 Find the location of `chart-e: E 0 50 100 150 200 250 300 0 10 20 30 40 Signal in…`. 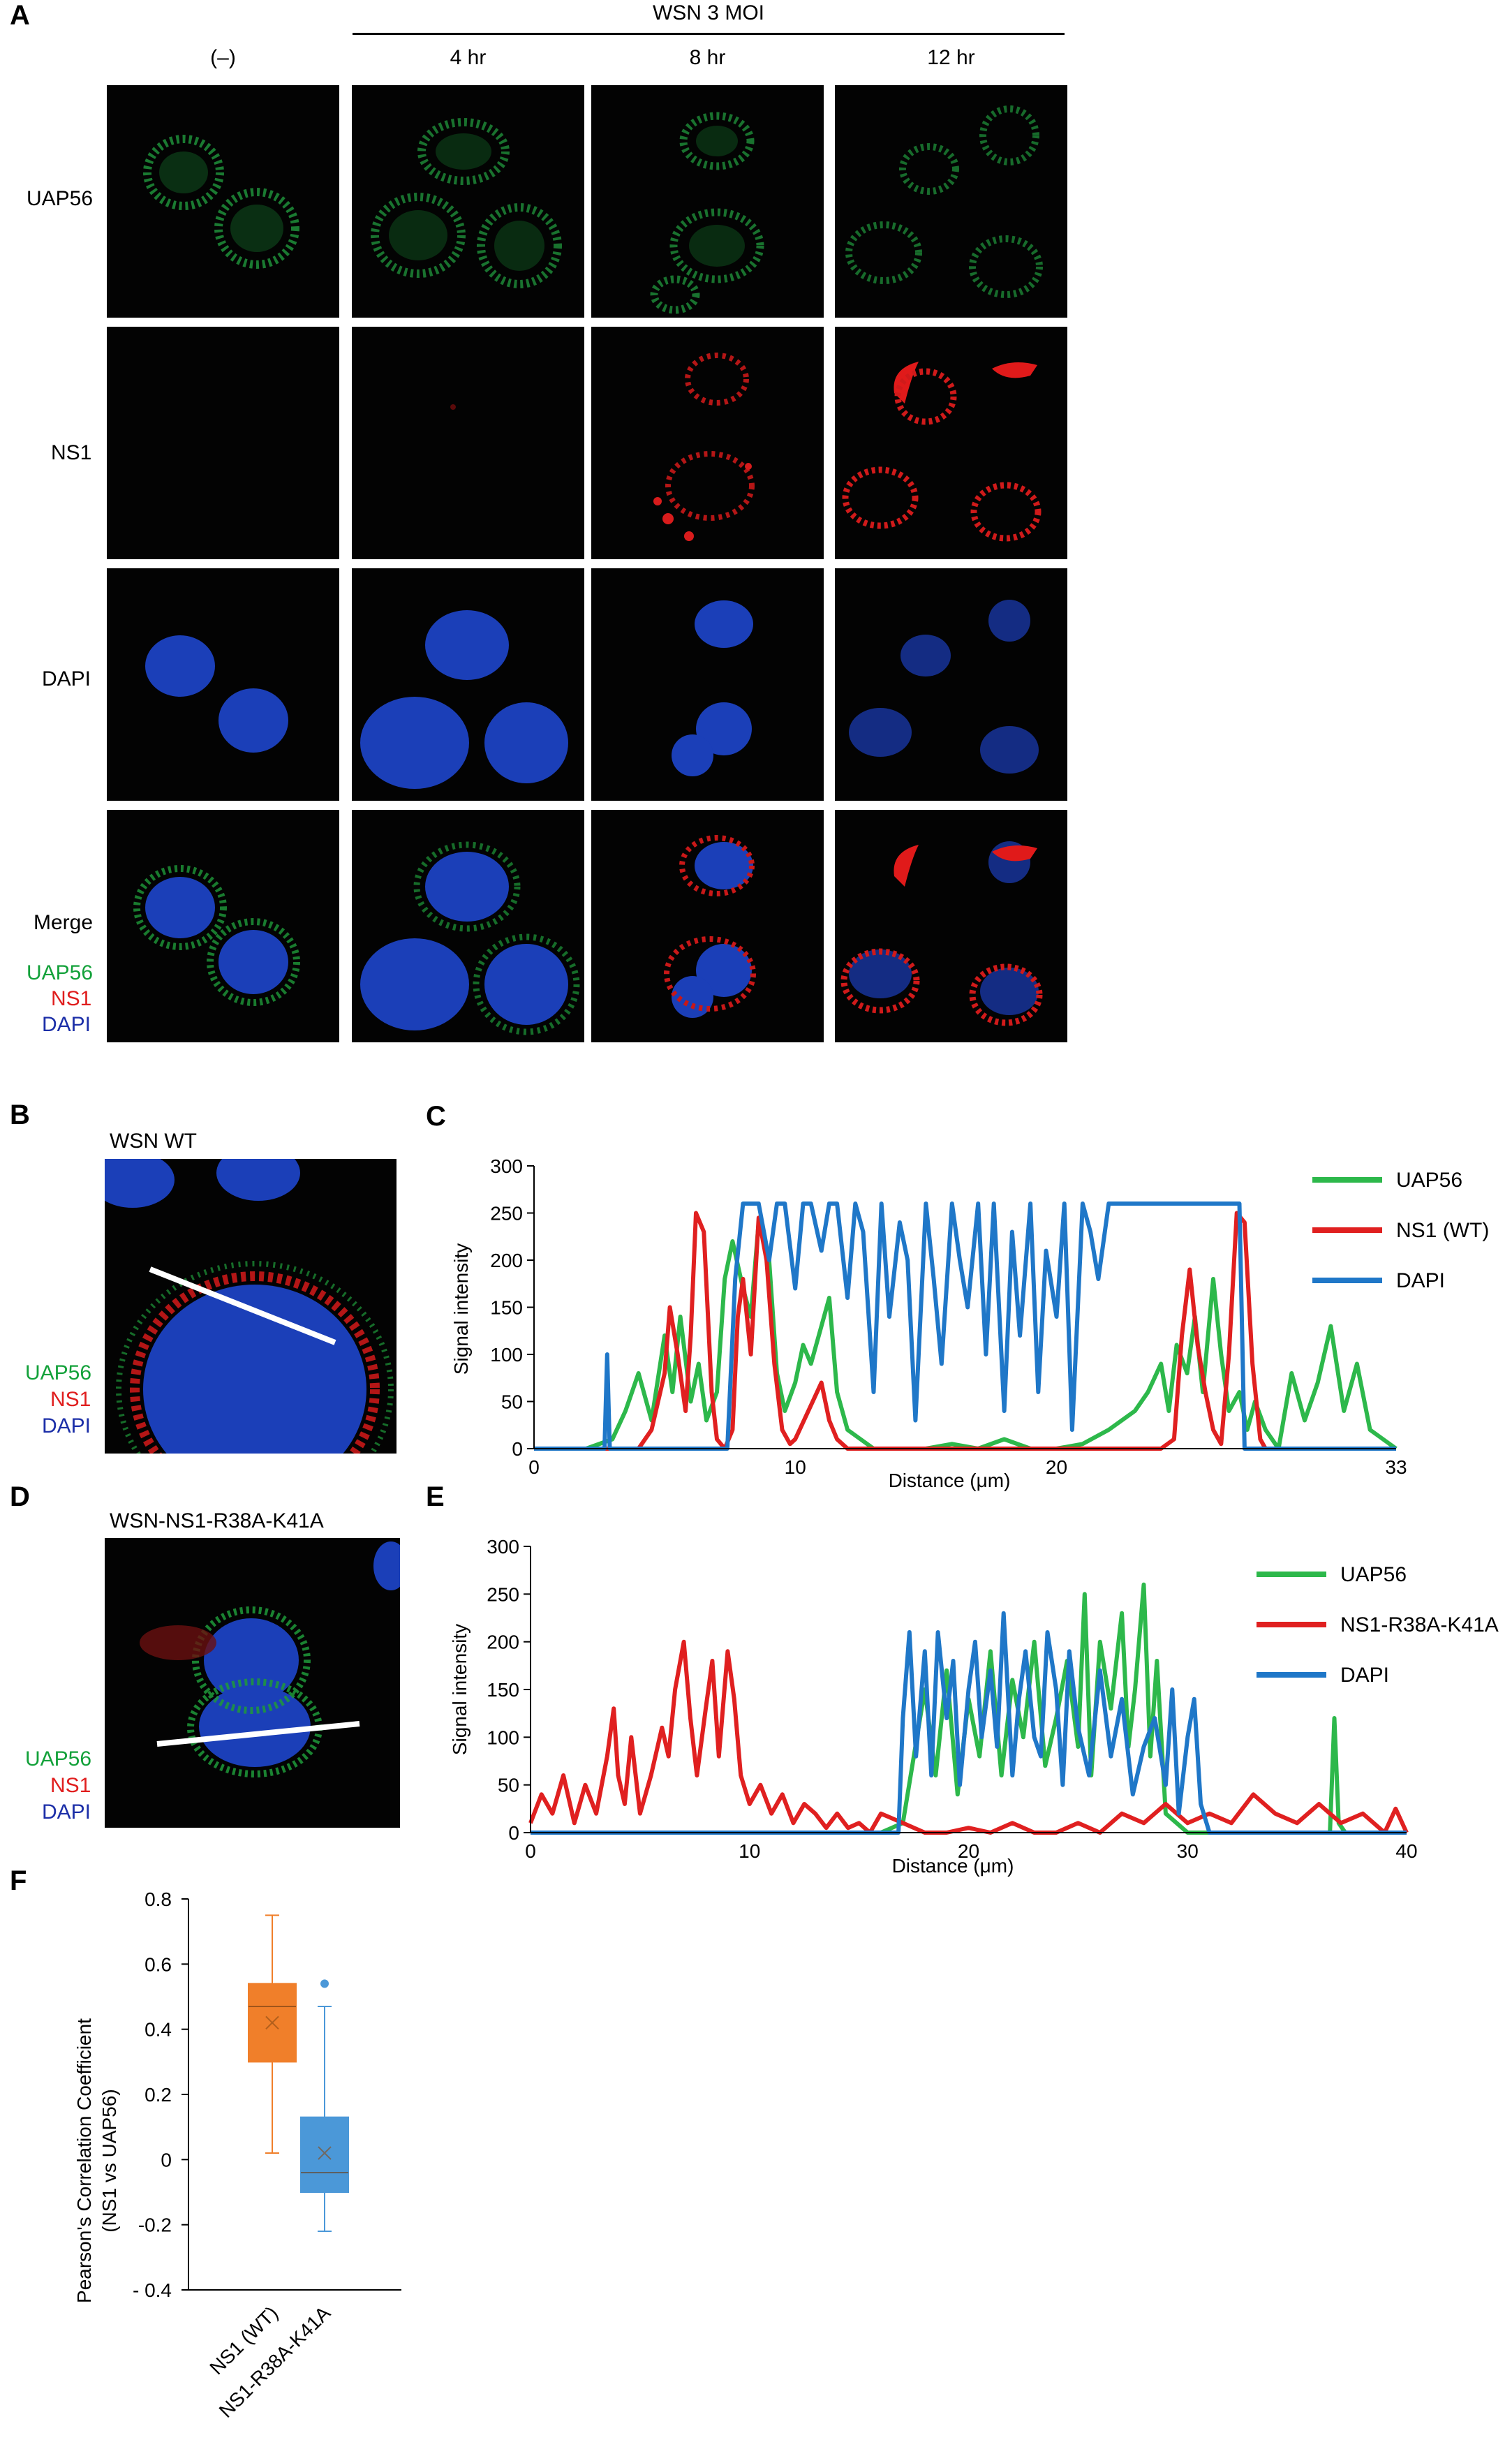

chart-e: E 0 50 100 150 200 250 300 0 10 20 30 40 Signal in… is located at coordinates (963, 1679).